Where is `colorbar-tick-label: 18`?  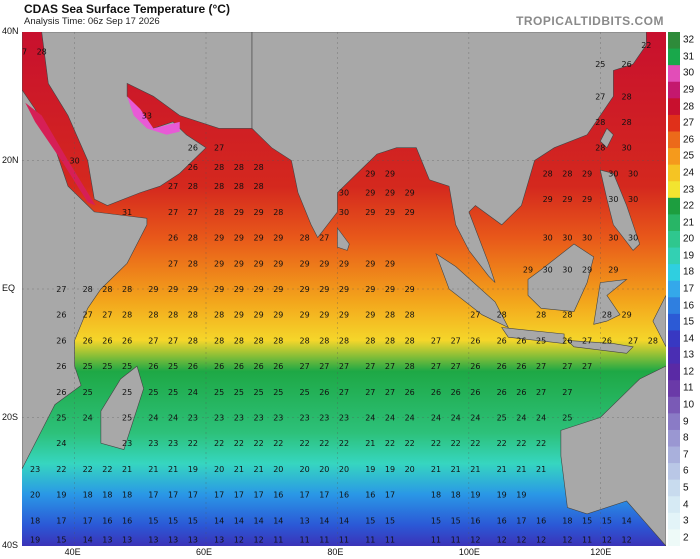 colorbar-tick-label: 18 is located at coordinates (689, 272).